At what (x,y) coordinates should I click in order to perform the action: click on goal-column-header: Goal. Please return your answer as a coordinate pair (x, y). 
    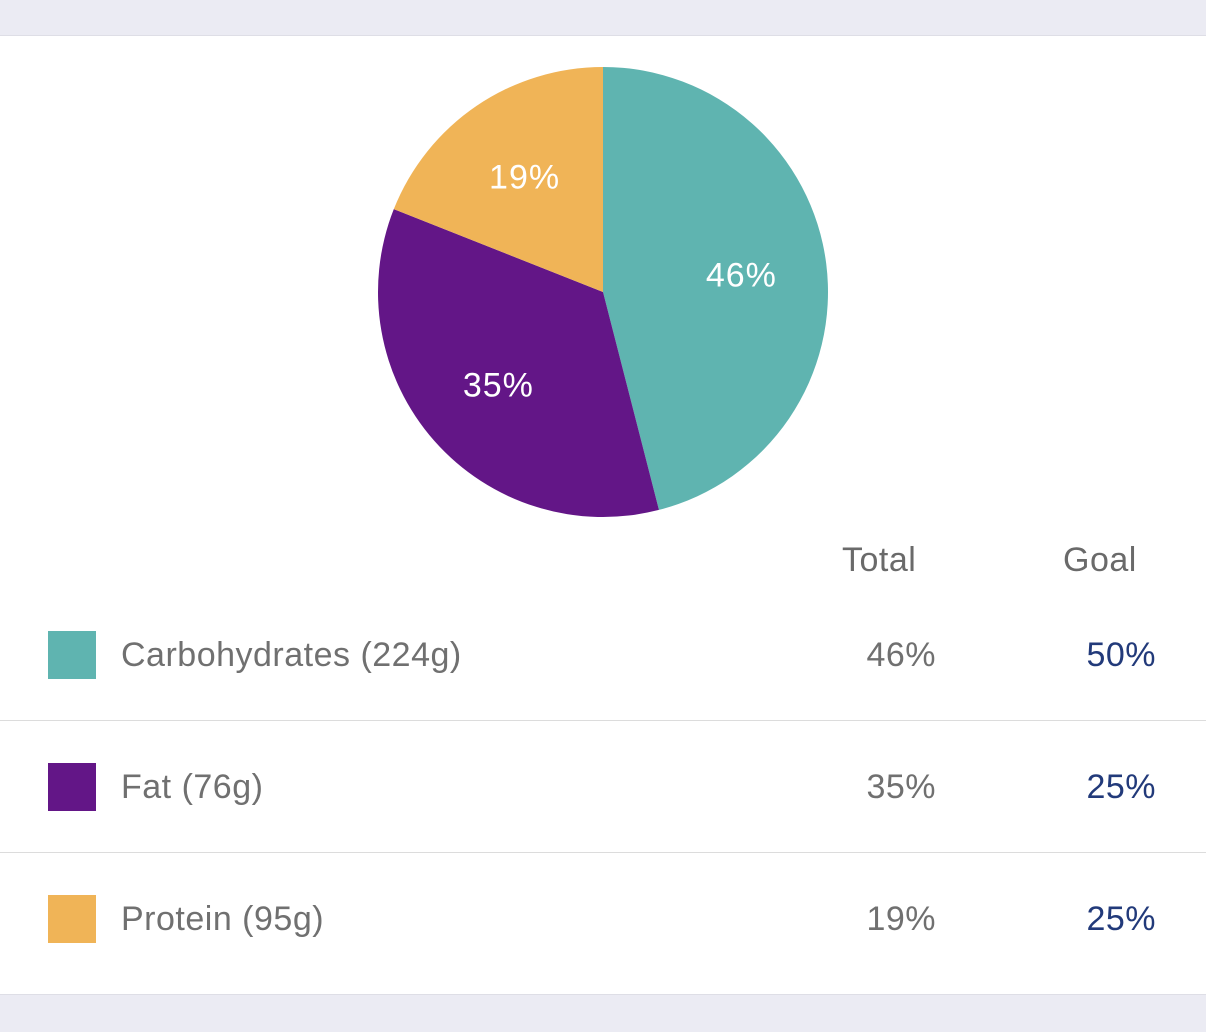
    Looking at the image, I should click on (1100, 560).